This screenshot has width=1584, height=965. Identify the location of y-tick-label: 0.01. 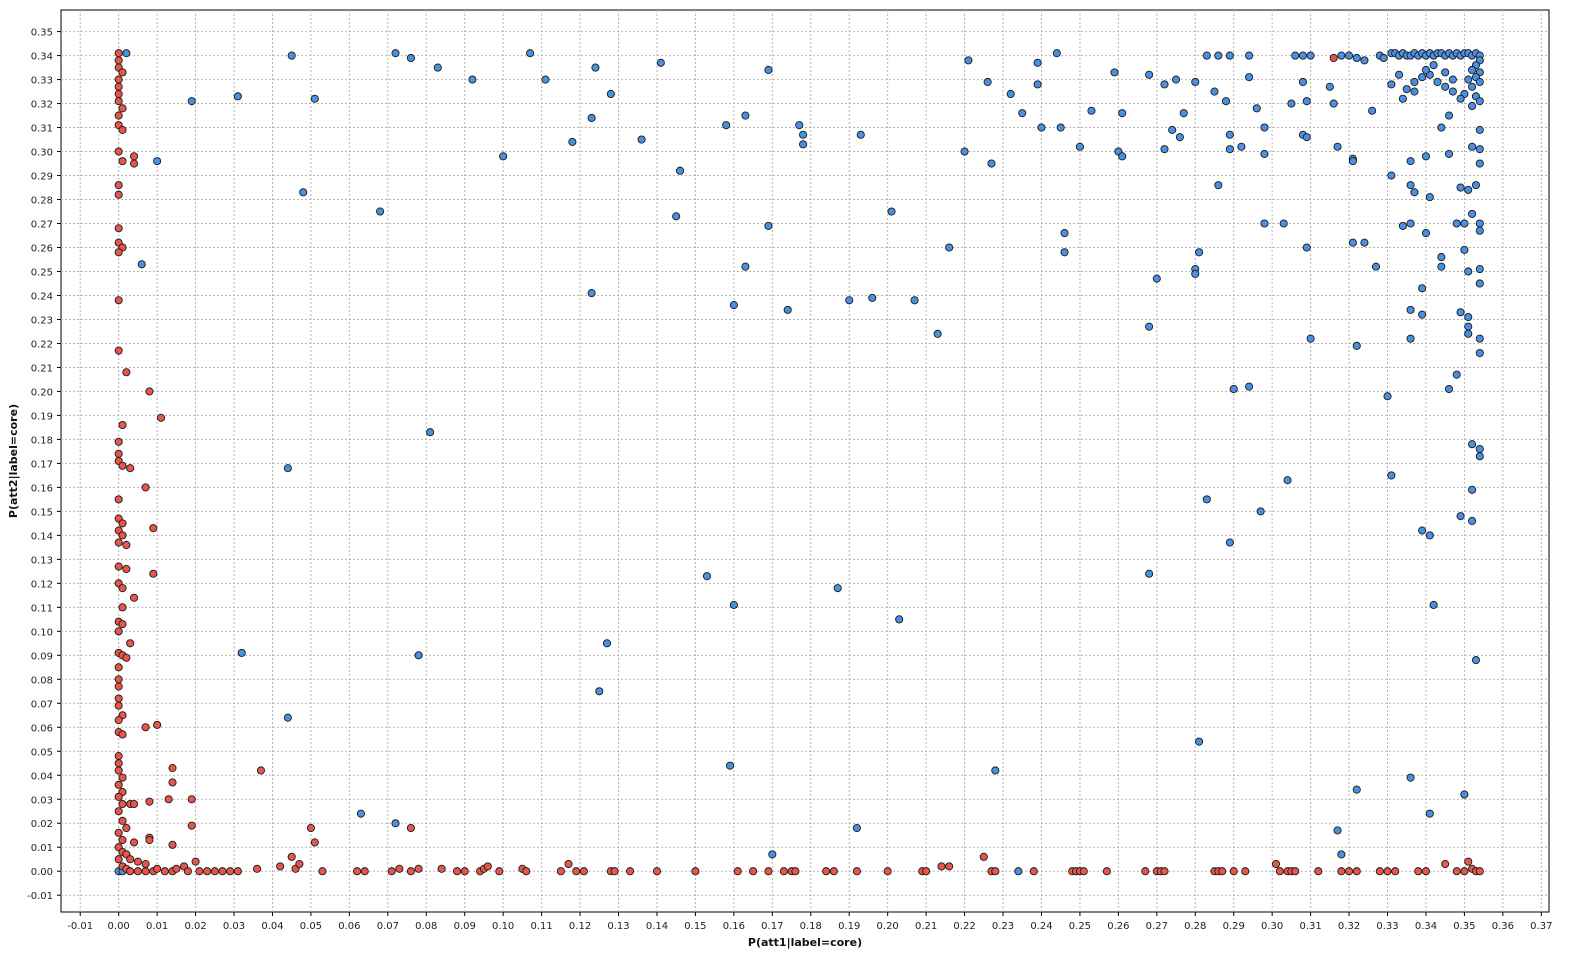
(42, 848).